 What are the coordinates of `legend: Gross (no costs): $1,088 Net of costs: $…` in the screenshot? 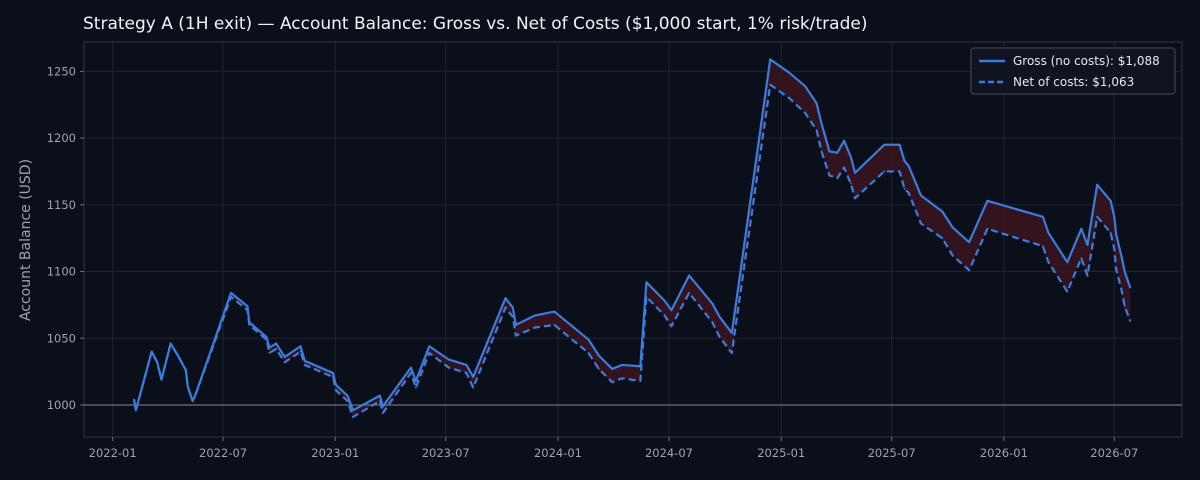 It's located at (1073, 71).